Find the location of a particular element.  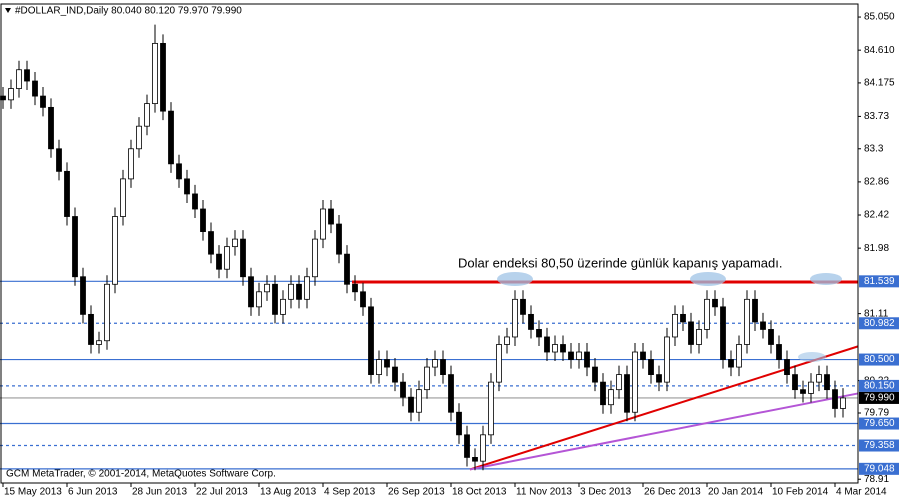

x-tick-label: 4 Mar 2014 is located at coordinates (861, 492).